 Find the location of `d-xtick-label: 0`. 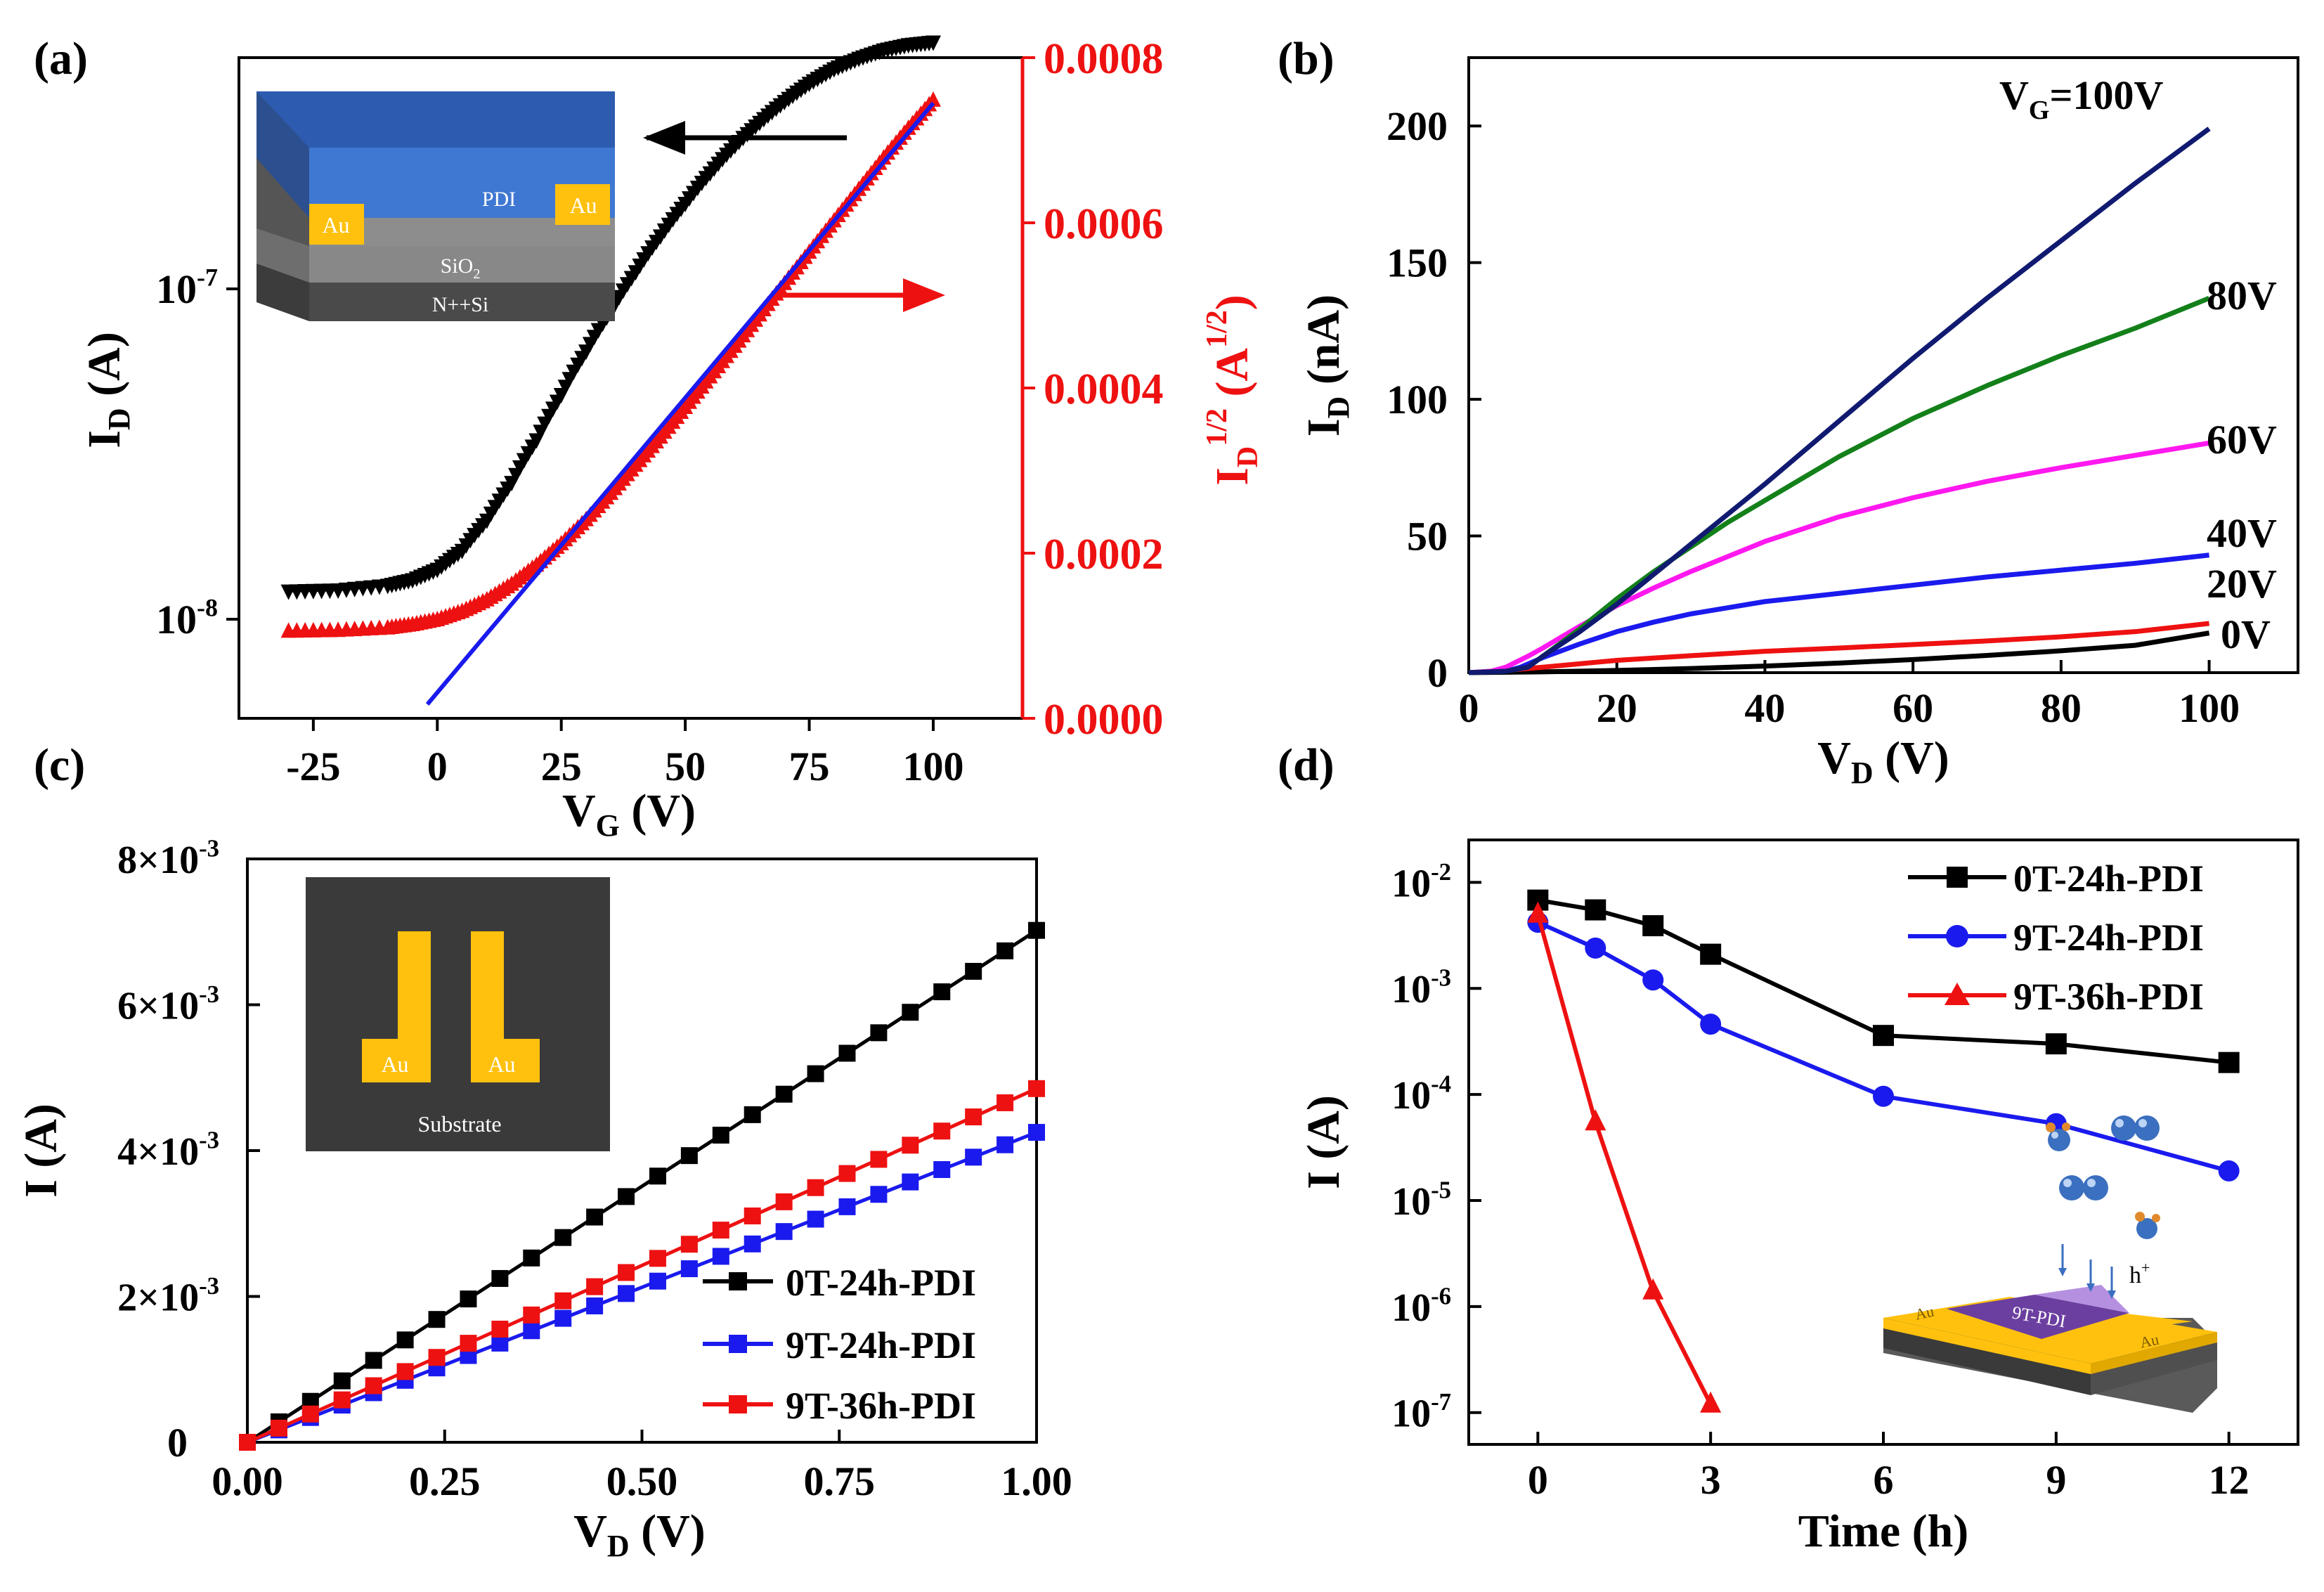

d-xtick-label: 0 is located at coordinates (1538, 1480).